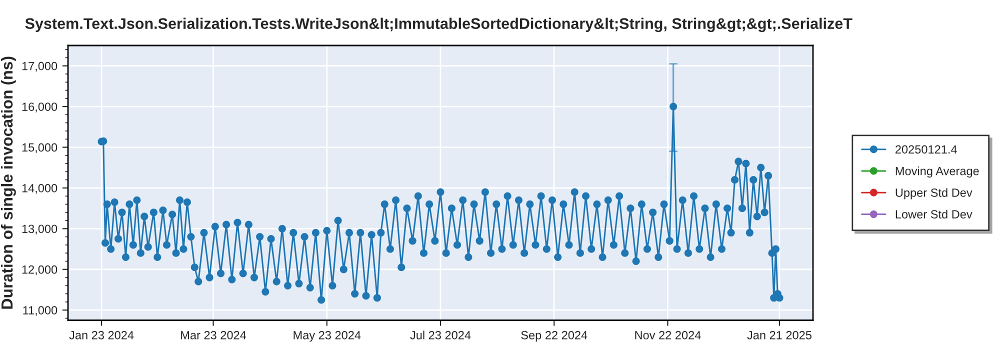 This screenshot has height=350, width=1000. Describe the element at coordinates (327, 336) in the screenshot. I see `x-tick-label: May 23 2024` at that location.